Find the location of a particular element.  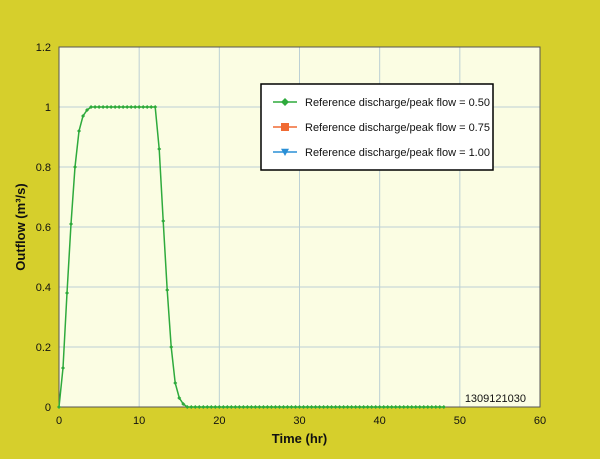

y-tick-label: 1 is located at coordinates (48, 108).